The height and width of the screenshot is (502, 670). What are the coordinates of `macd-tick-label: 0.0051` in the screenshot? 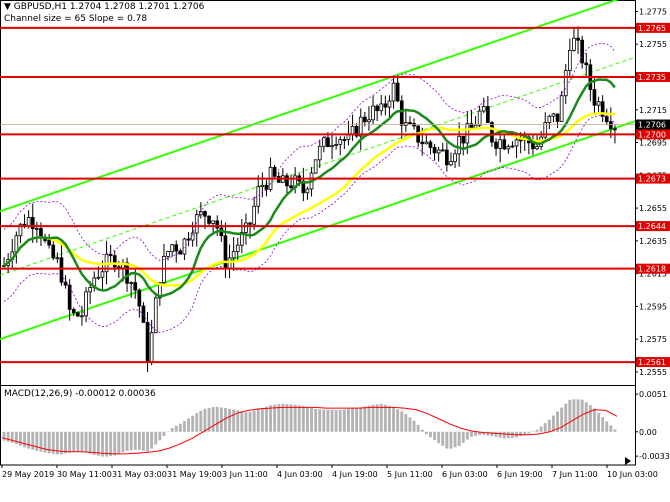 It's located at (653, 394).